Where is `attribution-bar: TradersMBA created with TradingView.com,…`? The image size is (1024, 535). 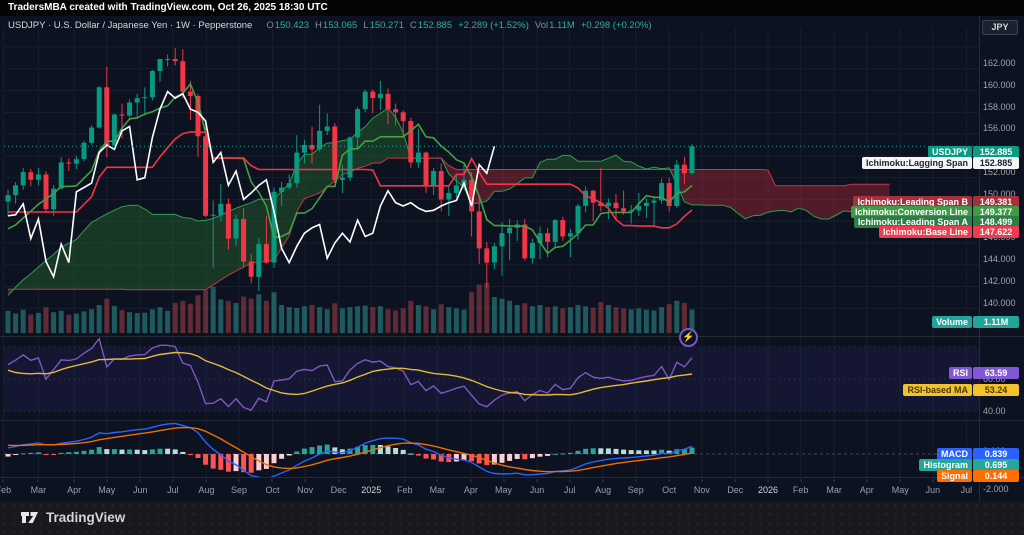 attribution-bar: TradersMBA created with TradingView.com,… is located at coordinates (512, 8).